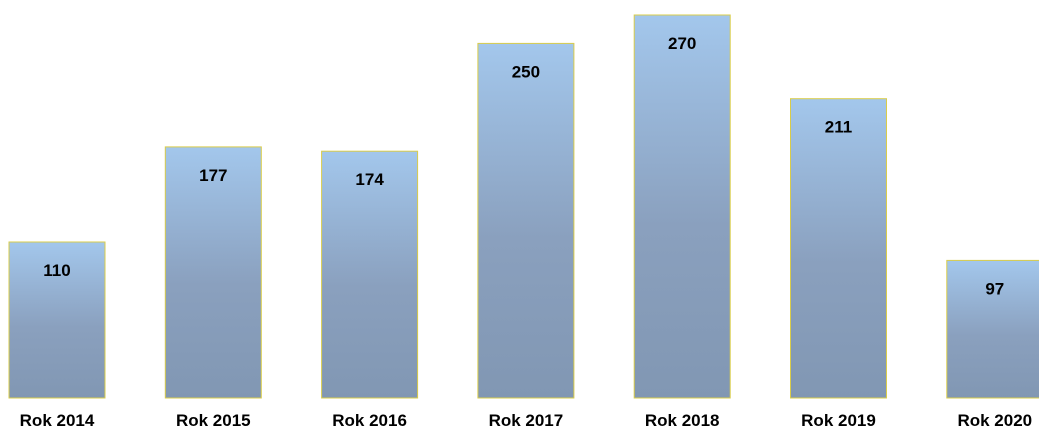  I want to click on category-label: Rok 2014, so click(57, 420).